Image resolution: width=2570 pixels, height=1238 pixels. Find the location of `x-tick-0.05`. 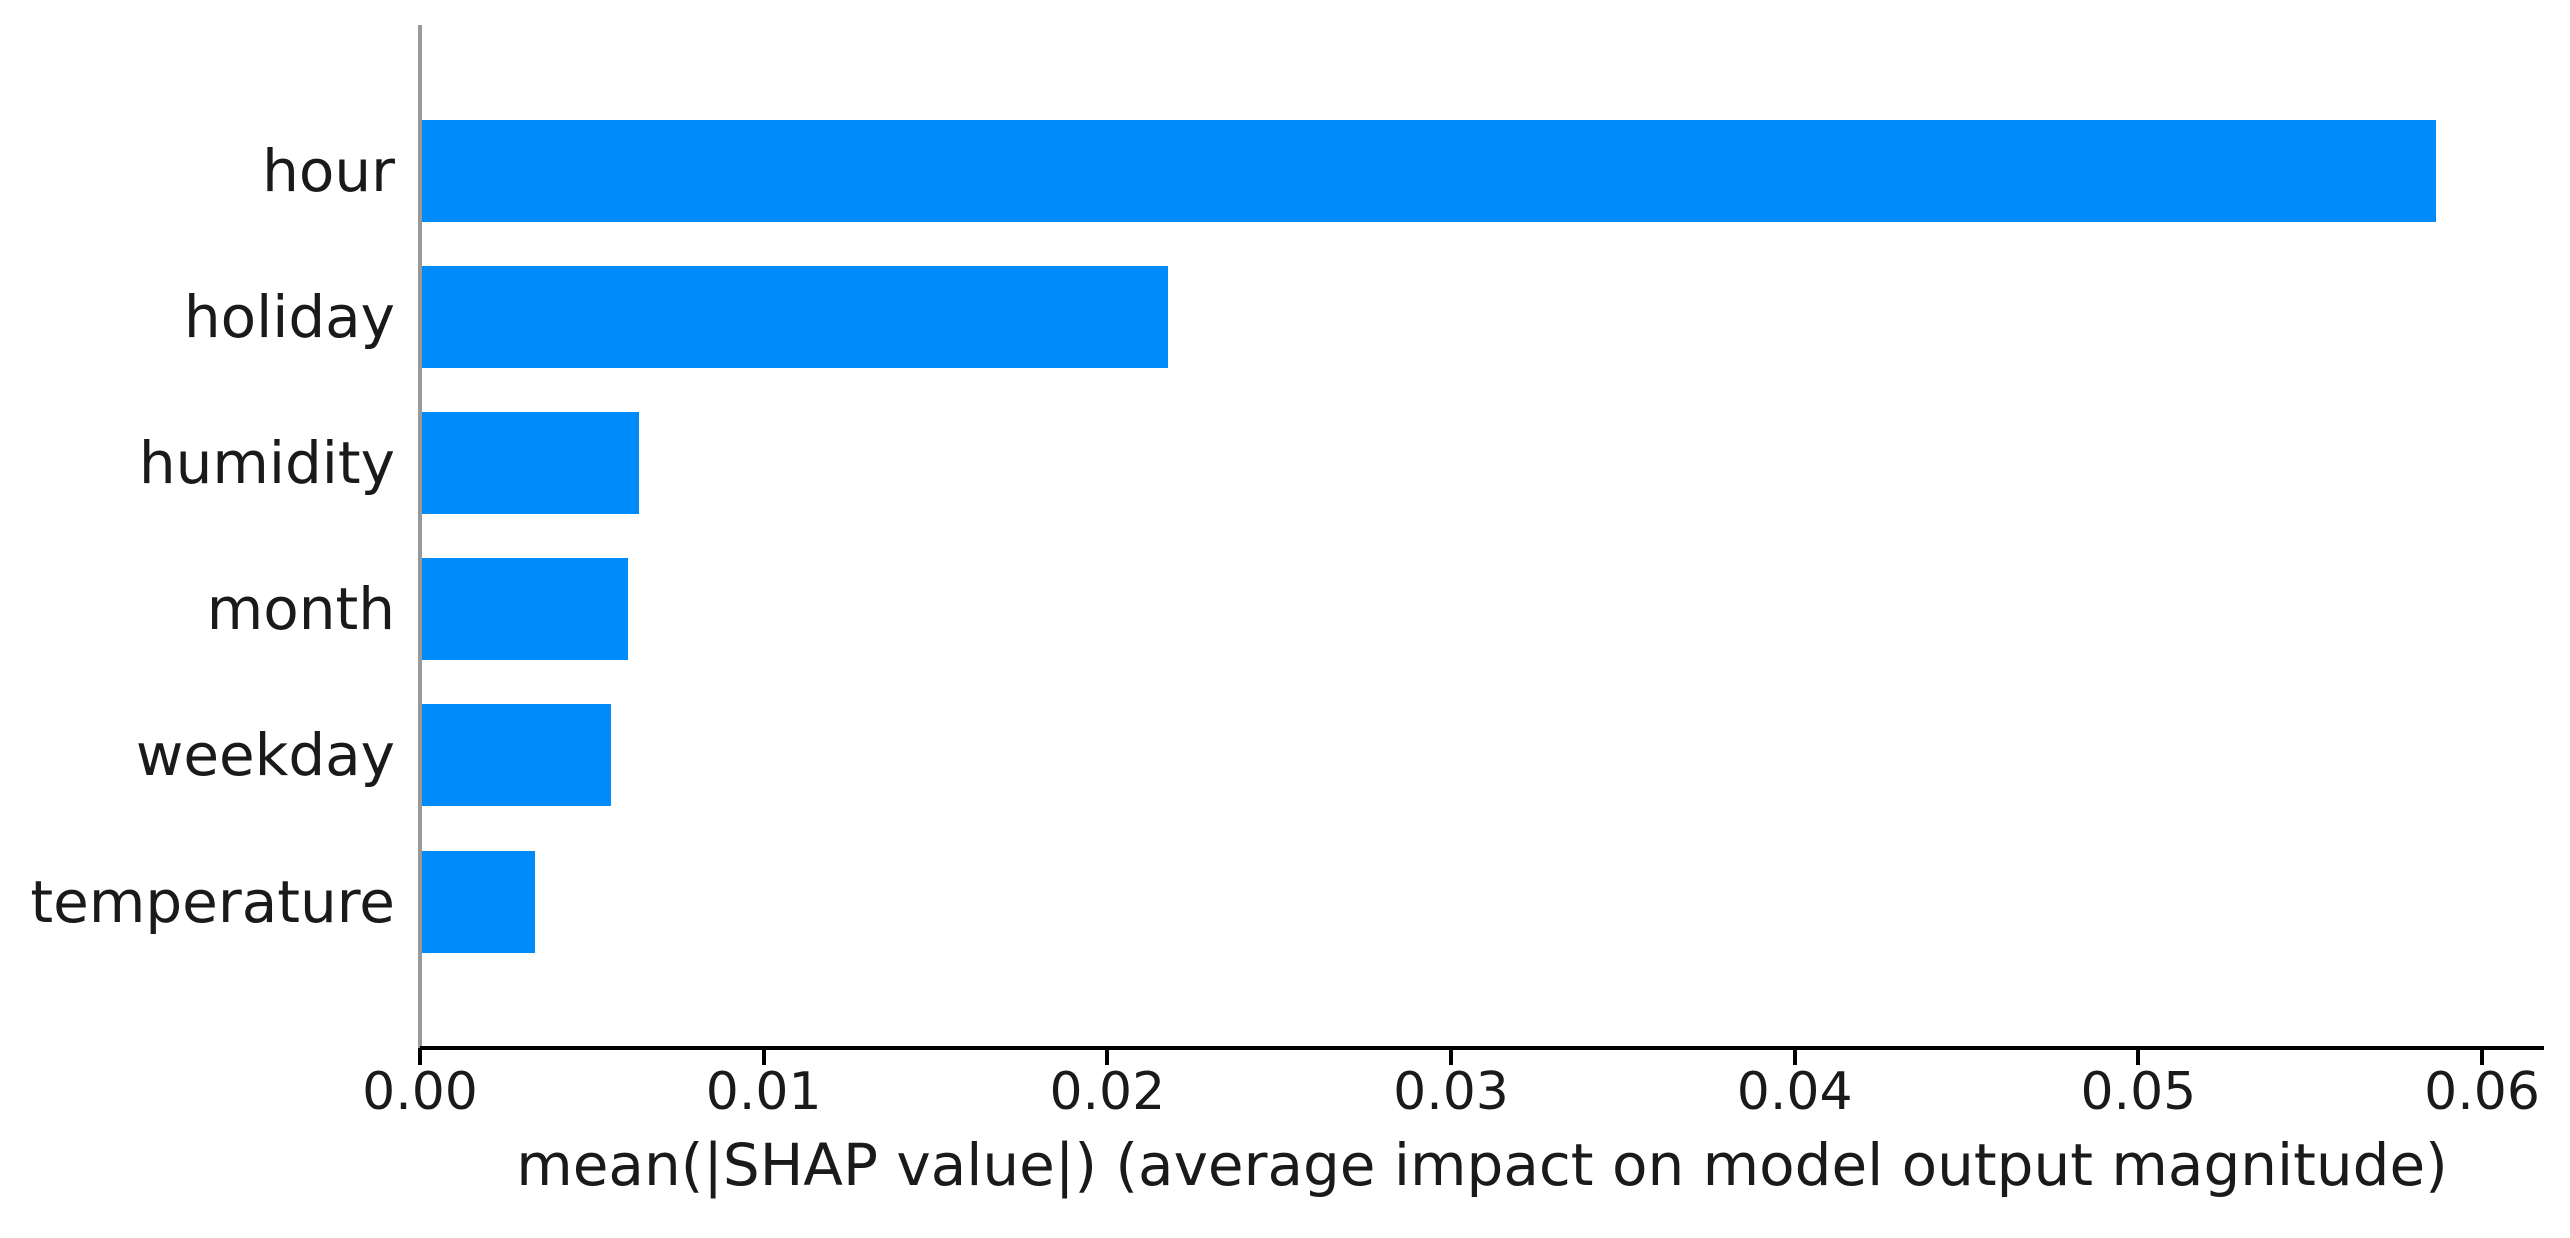

x-tick-0.05 is located at coordinates (2138, 1056).